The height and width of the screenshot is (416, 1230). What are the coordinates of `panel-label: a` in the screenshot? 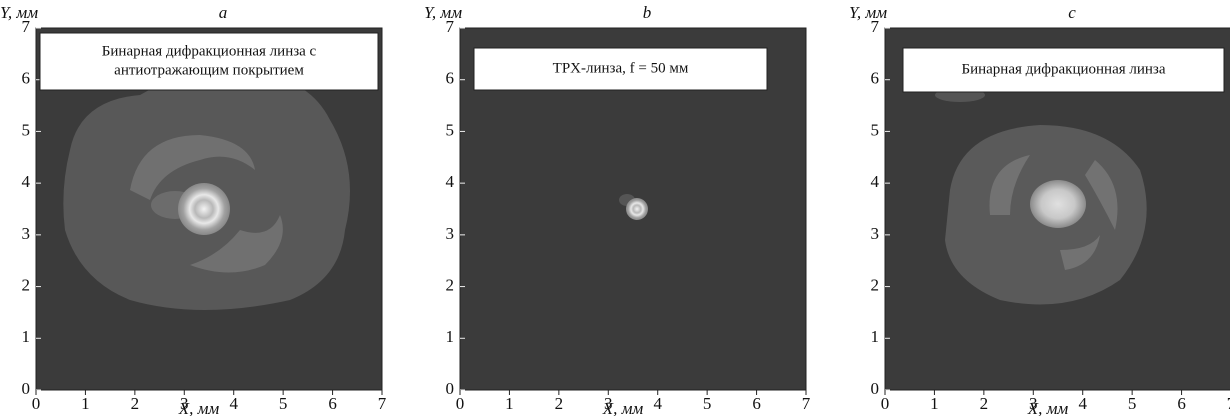 It's located at (223, 12).